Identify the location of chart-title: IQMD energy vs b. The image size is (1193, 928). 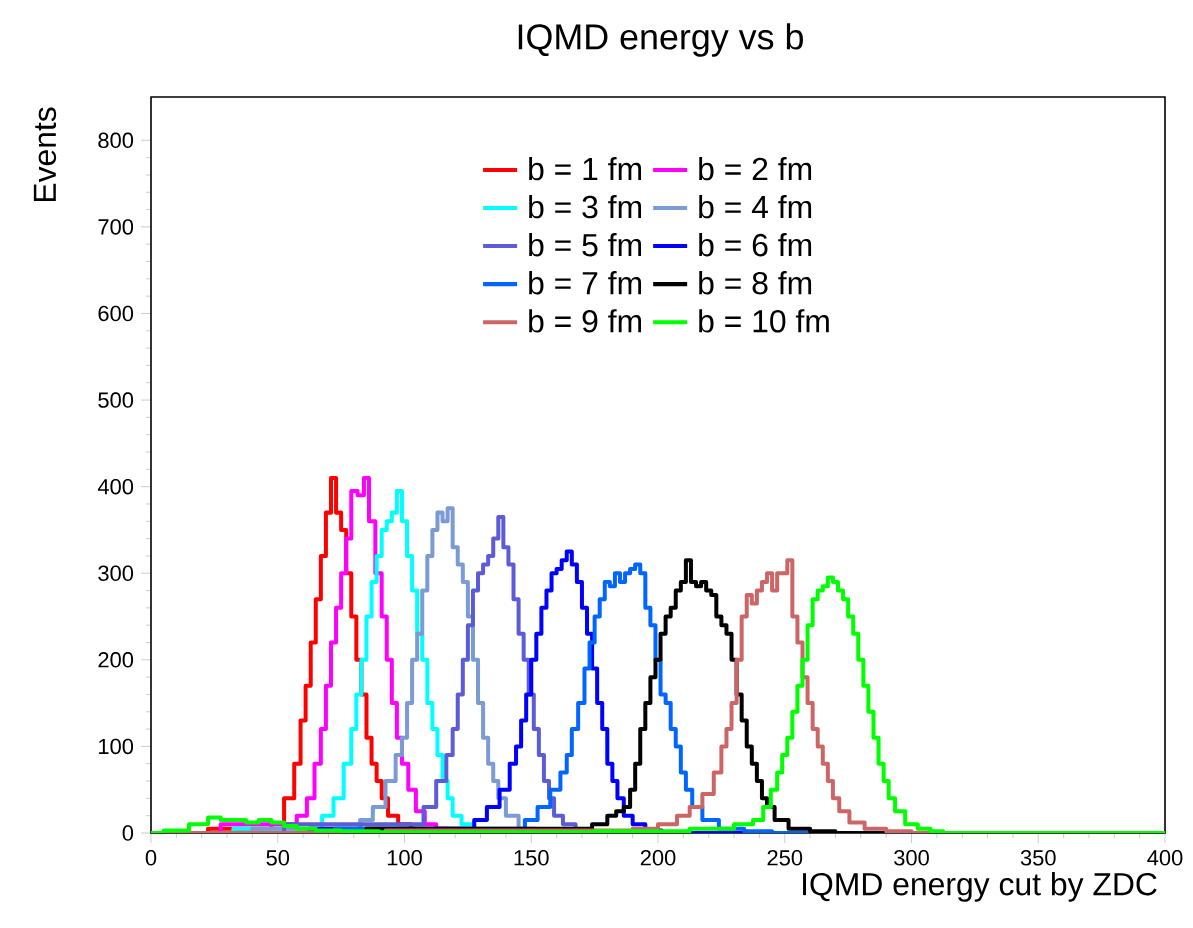
(660, 40).